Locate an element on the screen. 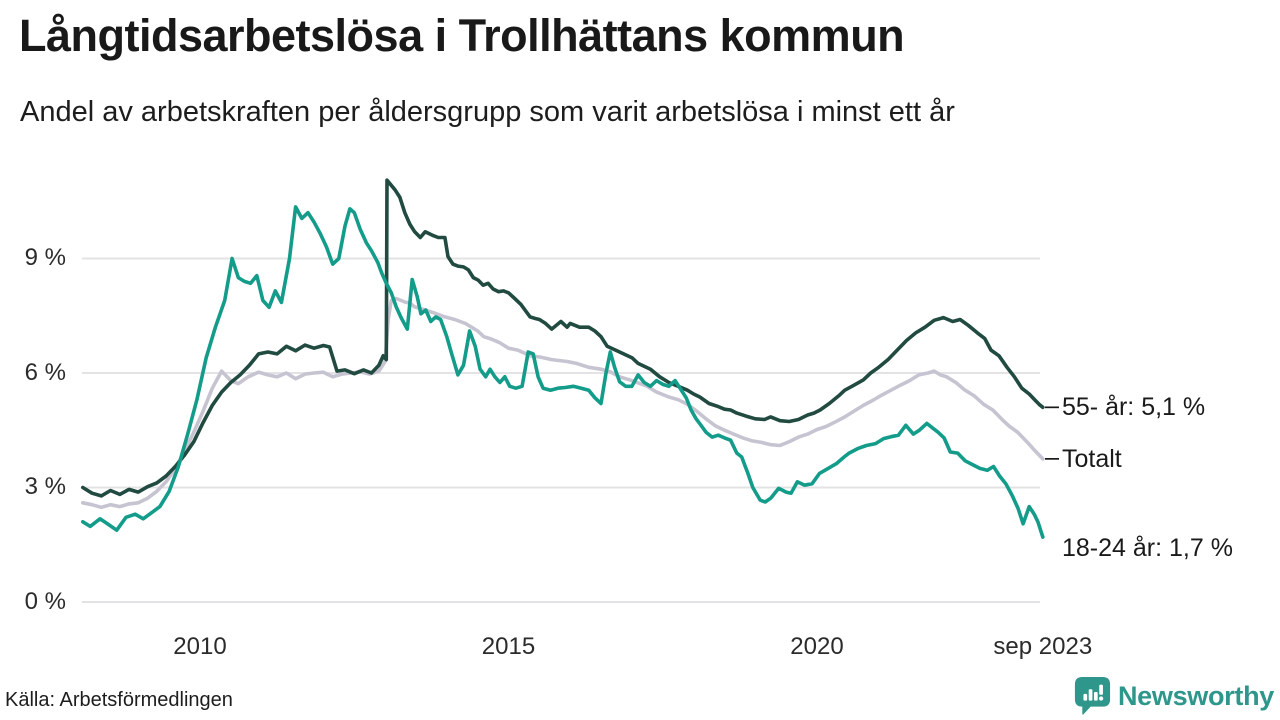 This screenshot has height=720, width=1280. x-axis-label-2010: 2010 is located at coordinates (200, 646).